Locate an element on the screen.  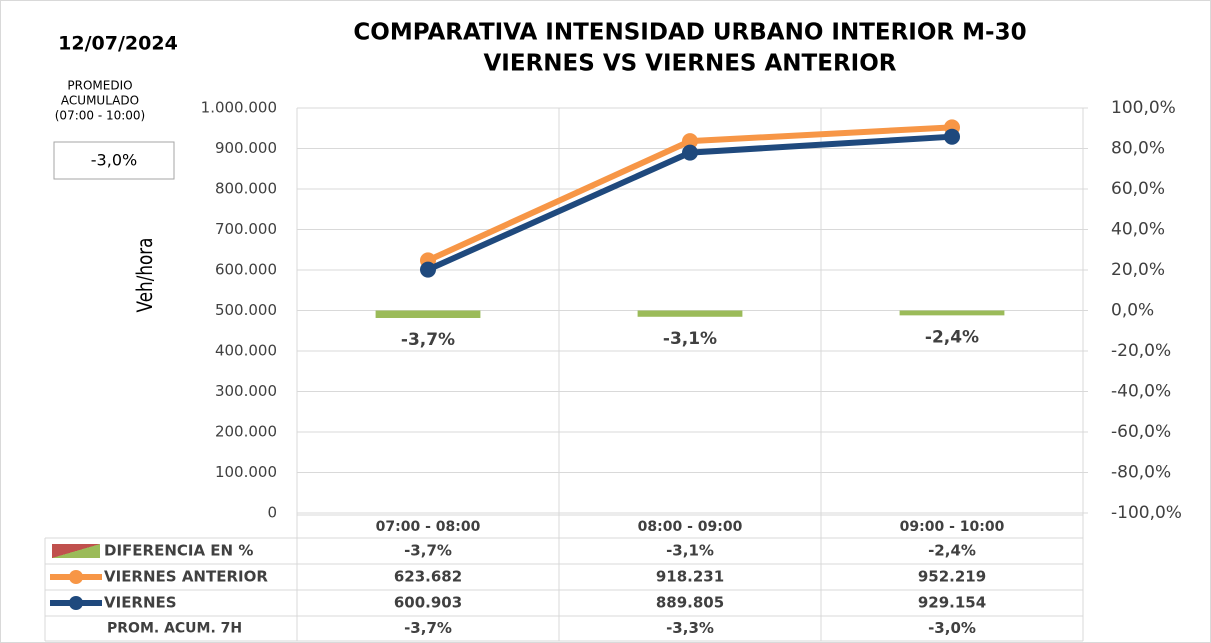
y2-tick-label: 60,0% is located at coordinates (1138, 189).